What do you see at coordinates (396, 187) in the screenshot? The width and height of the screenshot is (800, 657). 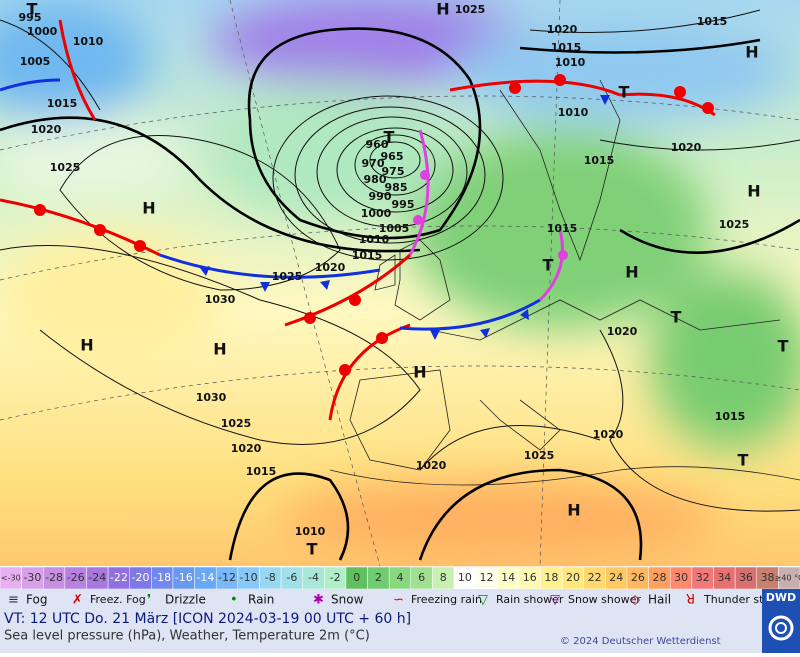 I see `pressure-label: 985` at bounding box center [396, 187].